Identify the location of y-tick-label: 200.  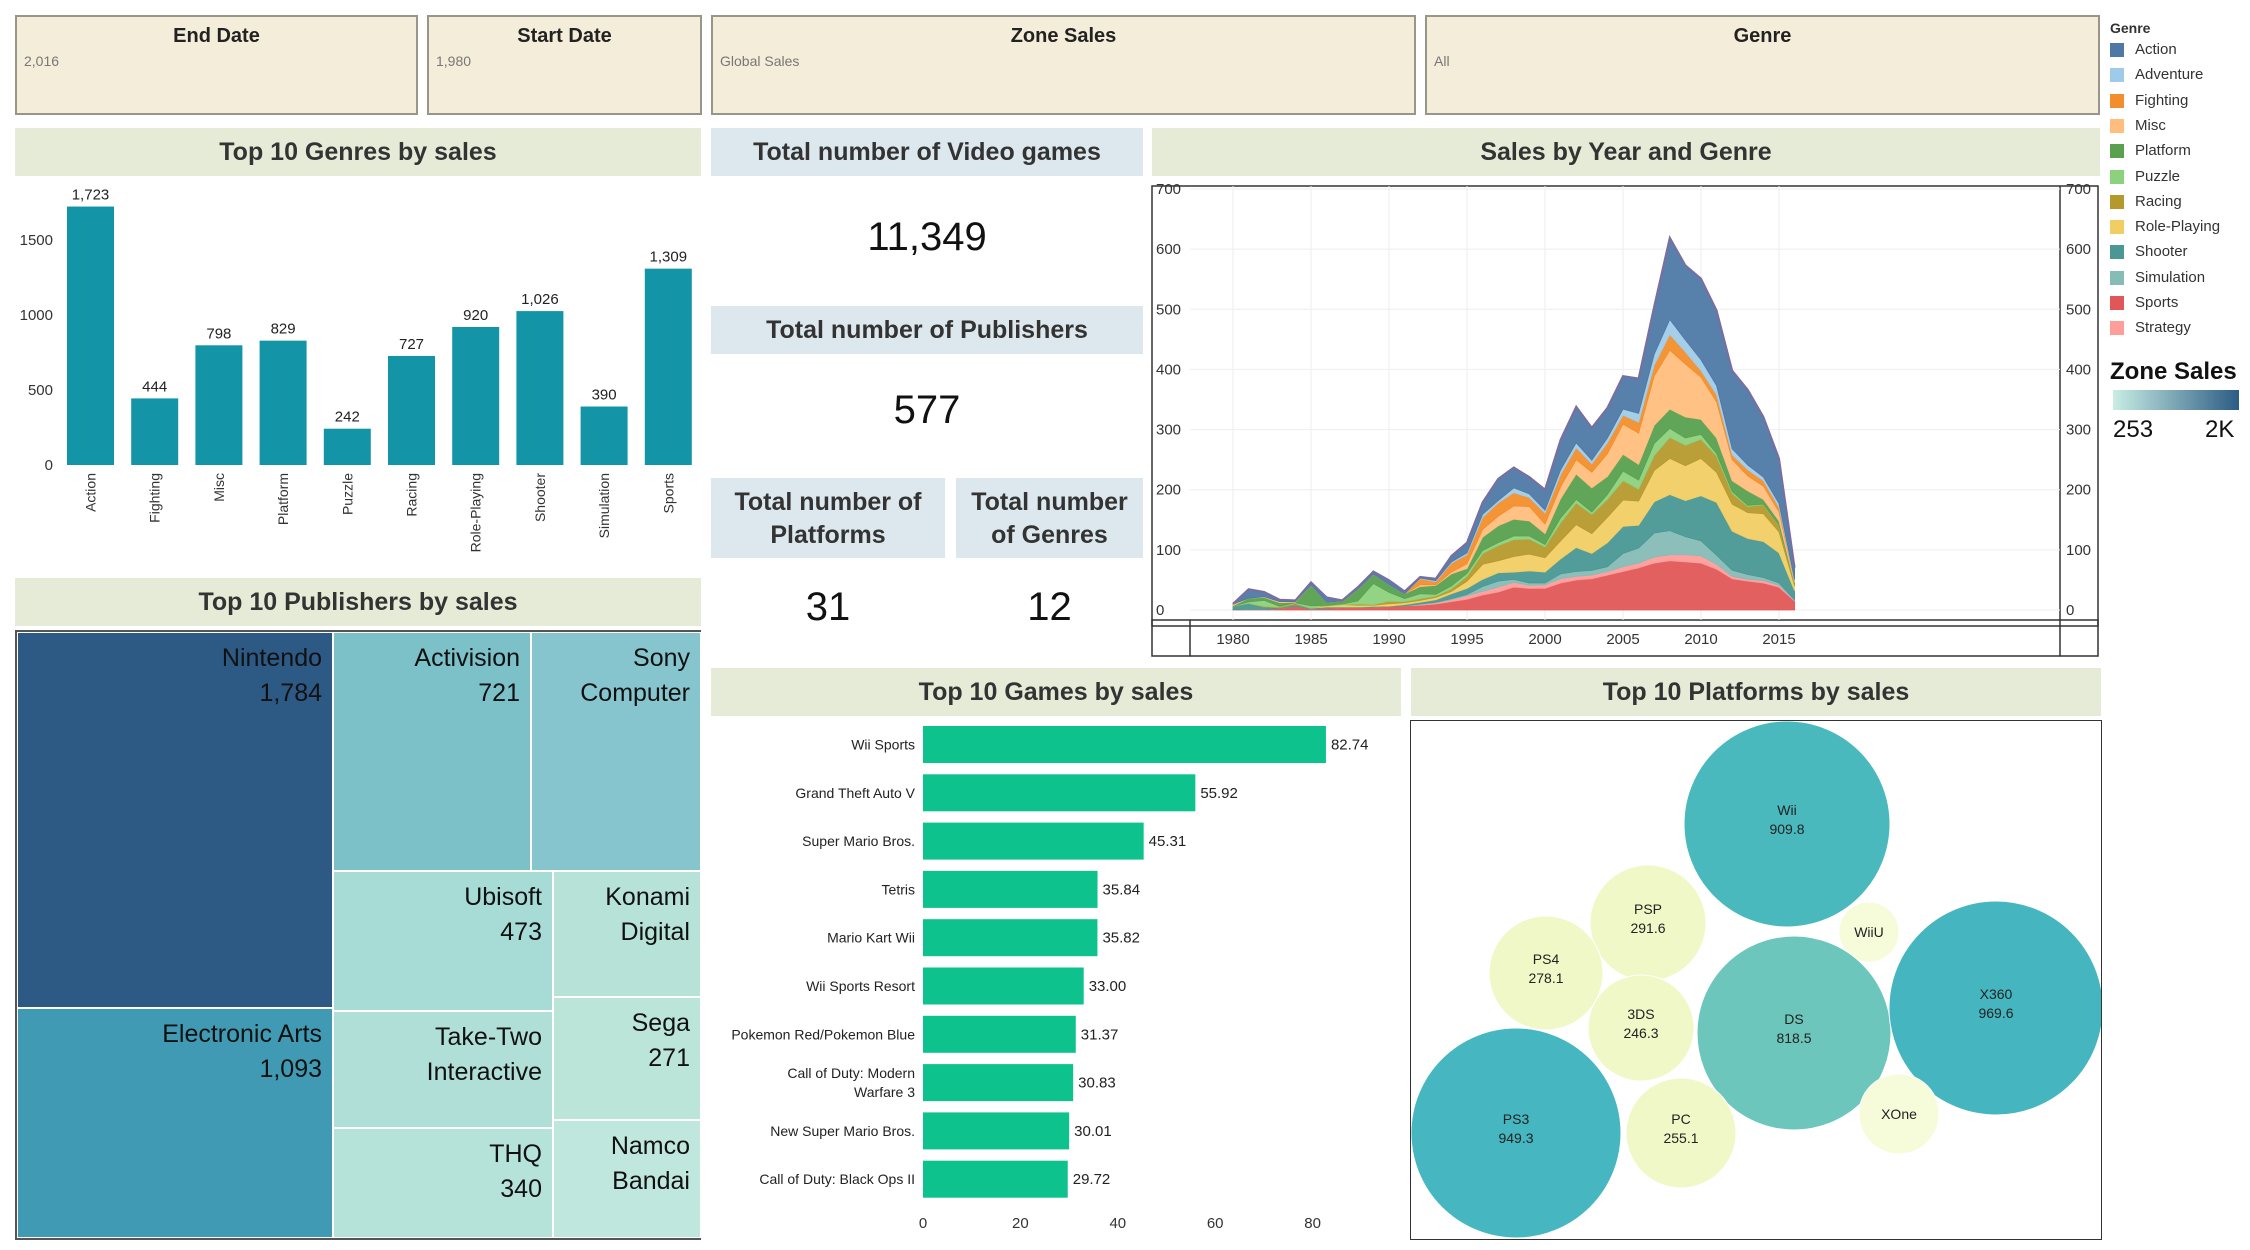
(1168, 490).